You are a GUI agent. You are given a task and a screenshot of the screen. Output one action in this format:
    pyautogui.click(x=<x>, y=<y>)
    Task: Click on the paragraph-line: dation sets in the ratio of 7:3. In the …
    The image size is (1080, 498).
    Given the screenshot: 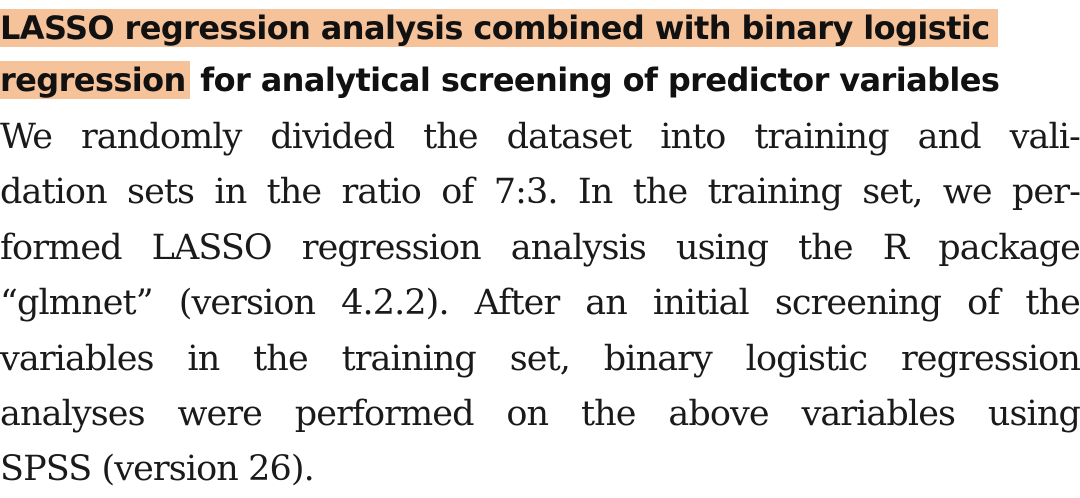 What is the action you would take?
    pyautogui.click(x=540, y=192)
    